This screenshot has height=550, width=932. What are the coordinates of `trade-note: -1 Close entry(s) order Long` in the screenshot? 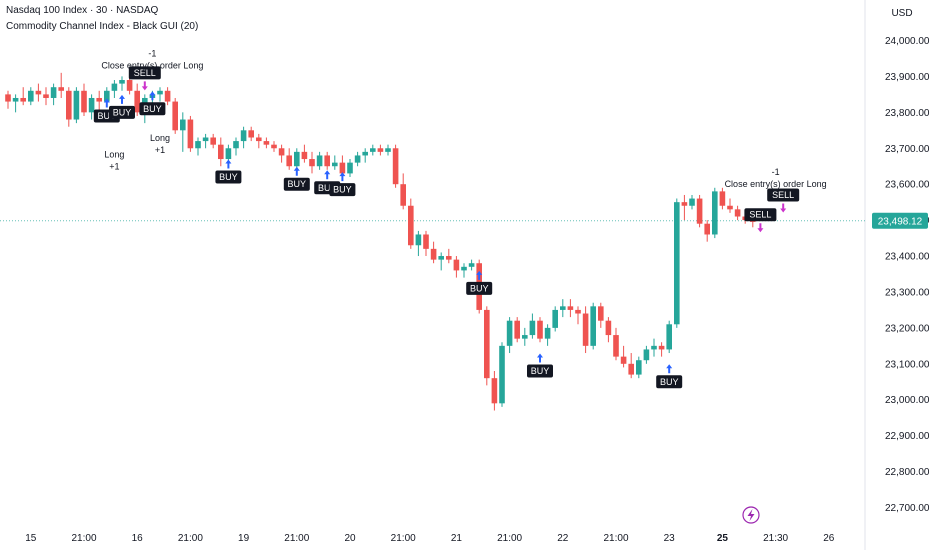 It's located at (776, 178).